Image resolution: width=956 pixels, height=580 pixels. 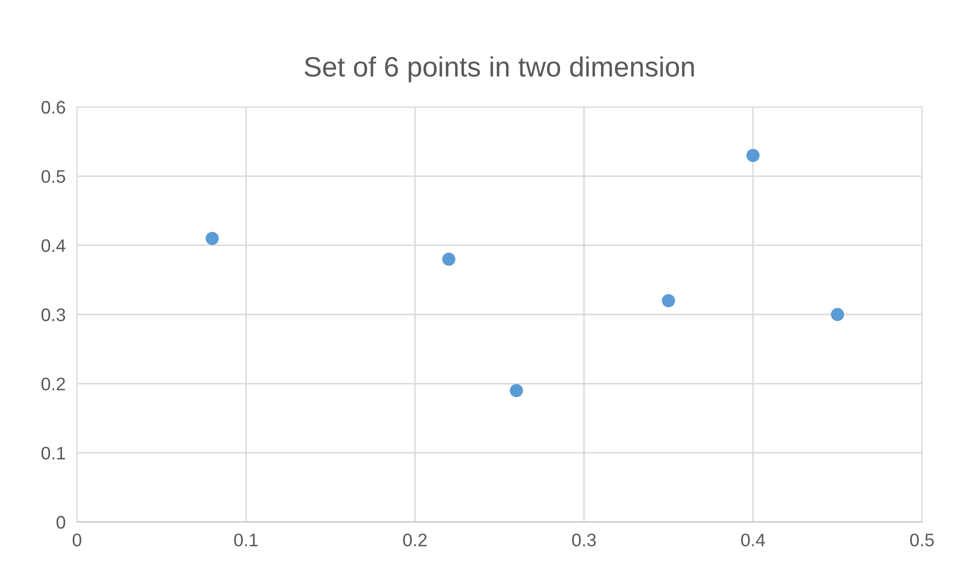 I want to click on y-tick-label: 0.2, so click(x=53, y=384).